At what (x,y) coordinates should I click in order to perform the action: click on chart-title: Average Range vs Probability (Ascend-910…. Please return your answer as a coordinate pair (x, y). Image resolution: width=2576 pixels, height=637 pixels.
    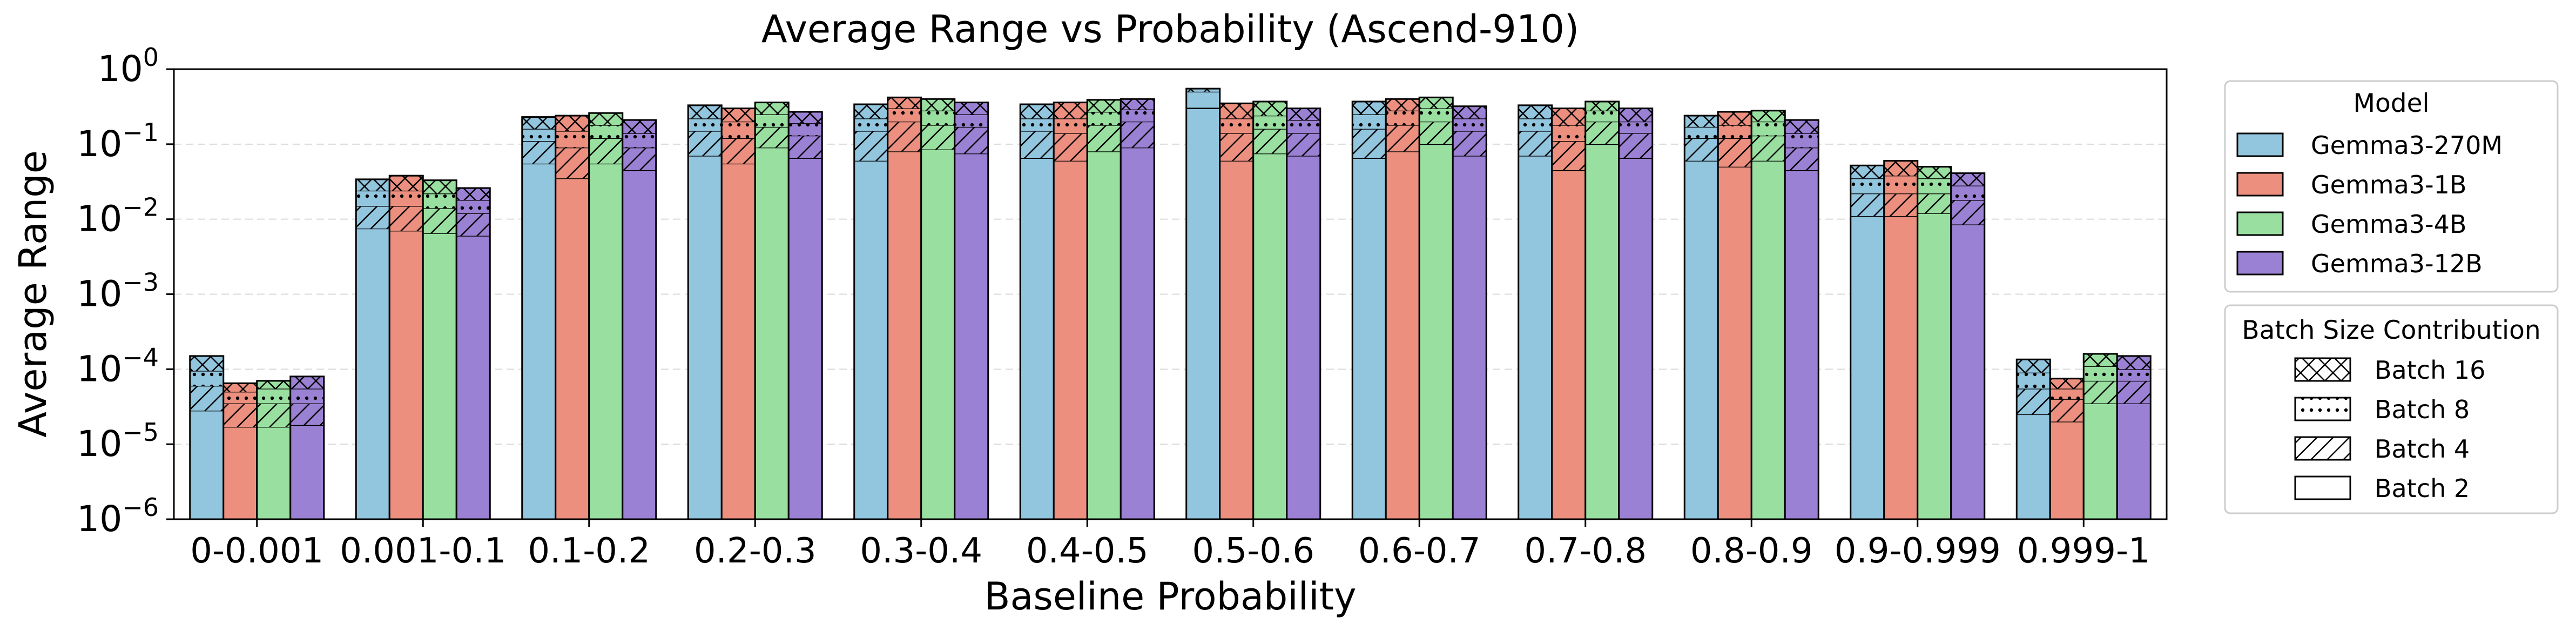
    Looking at the image, I should click on (1170, 29).